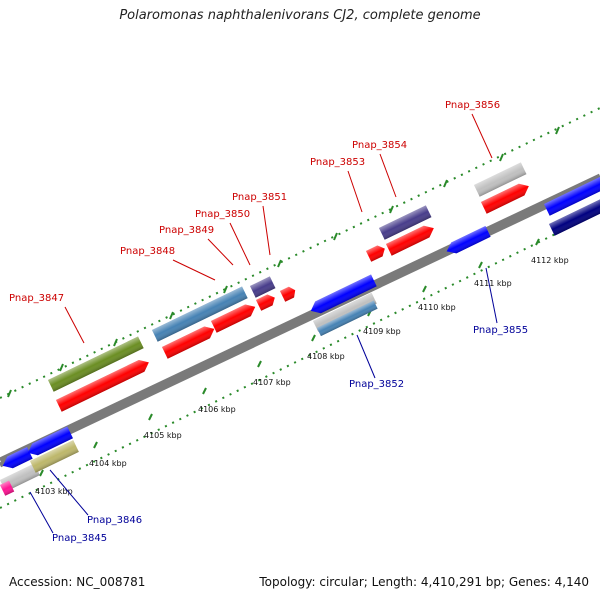 Image resolution: width=600 pixels, height=600 pixels. I want to click on tick-label: 4108 kbp, so click(326, 356).